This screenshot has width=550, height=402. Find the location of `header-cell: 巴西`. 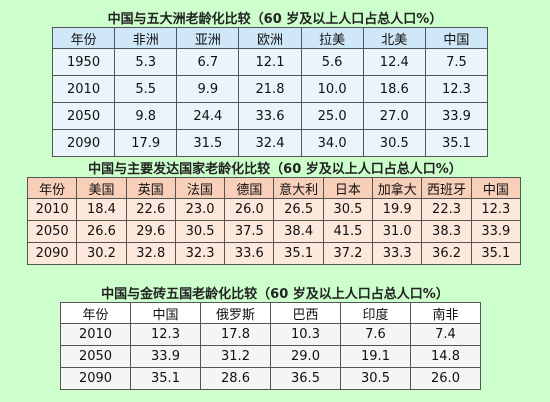

header-cell: 巴西 is located at coordinates (305, 313).